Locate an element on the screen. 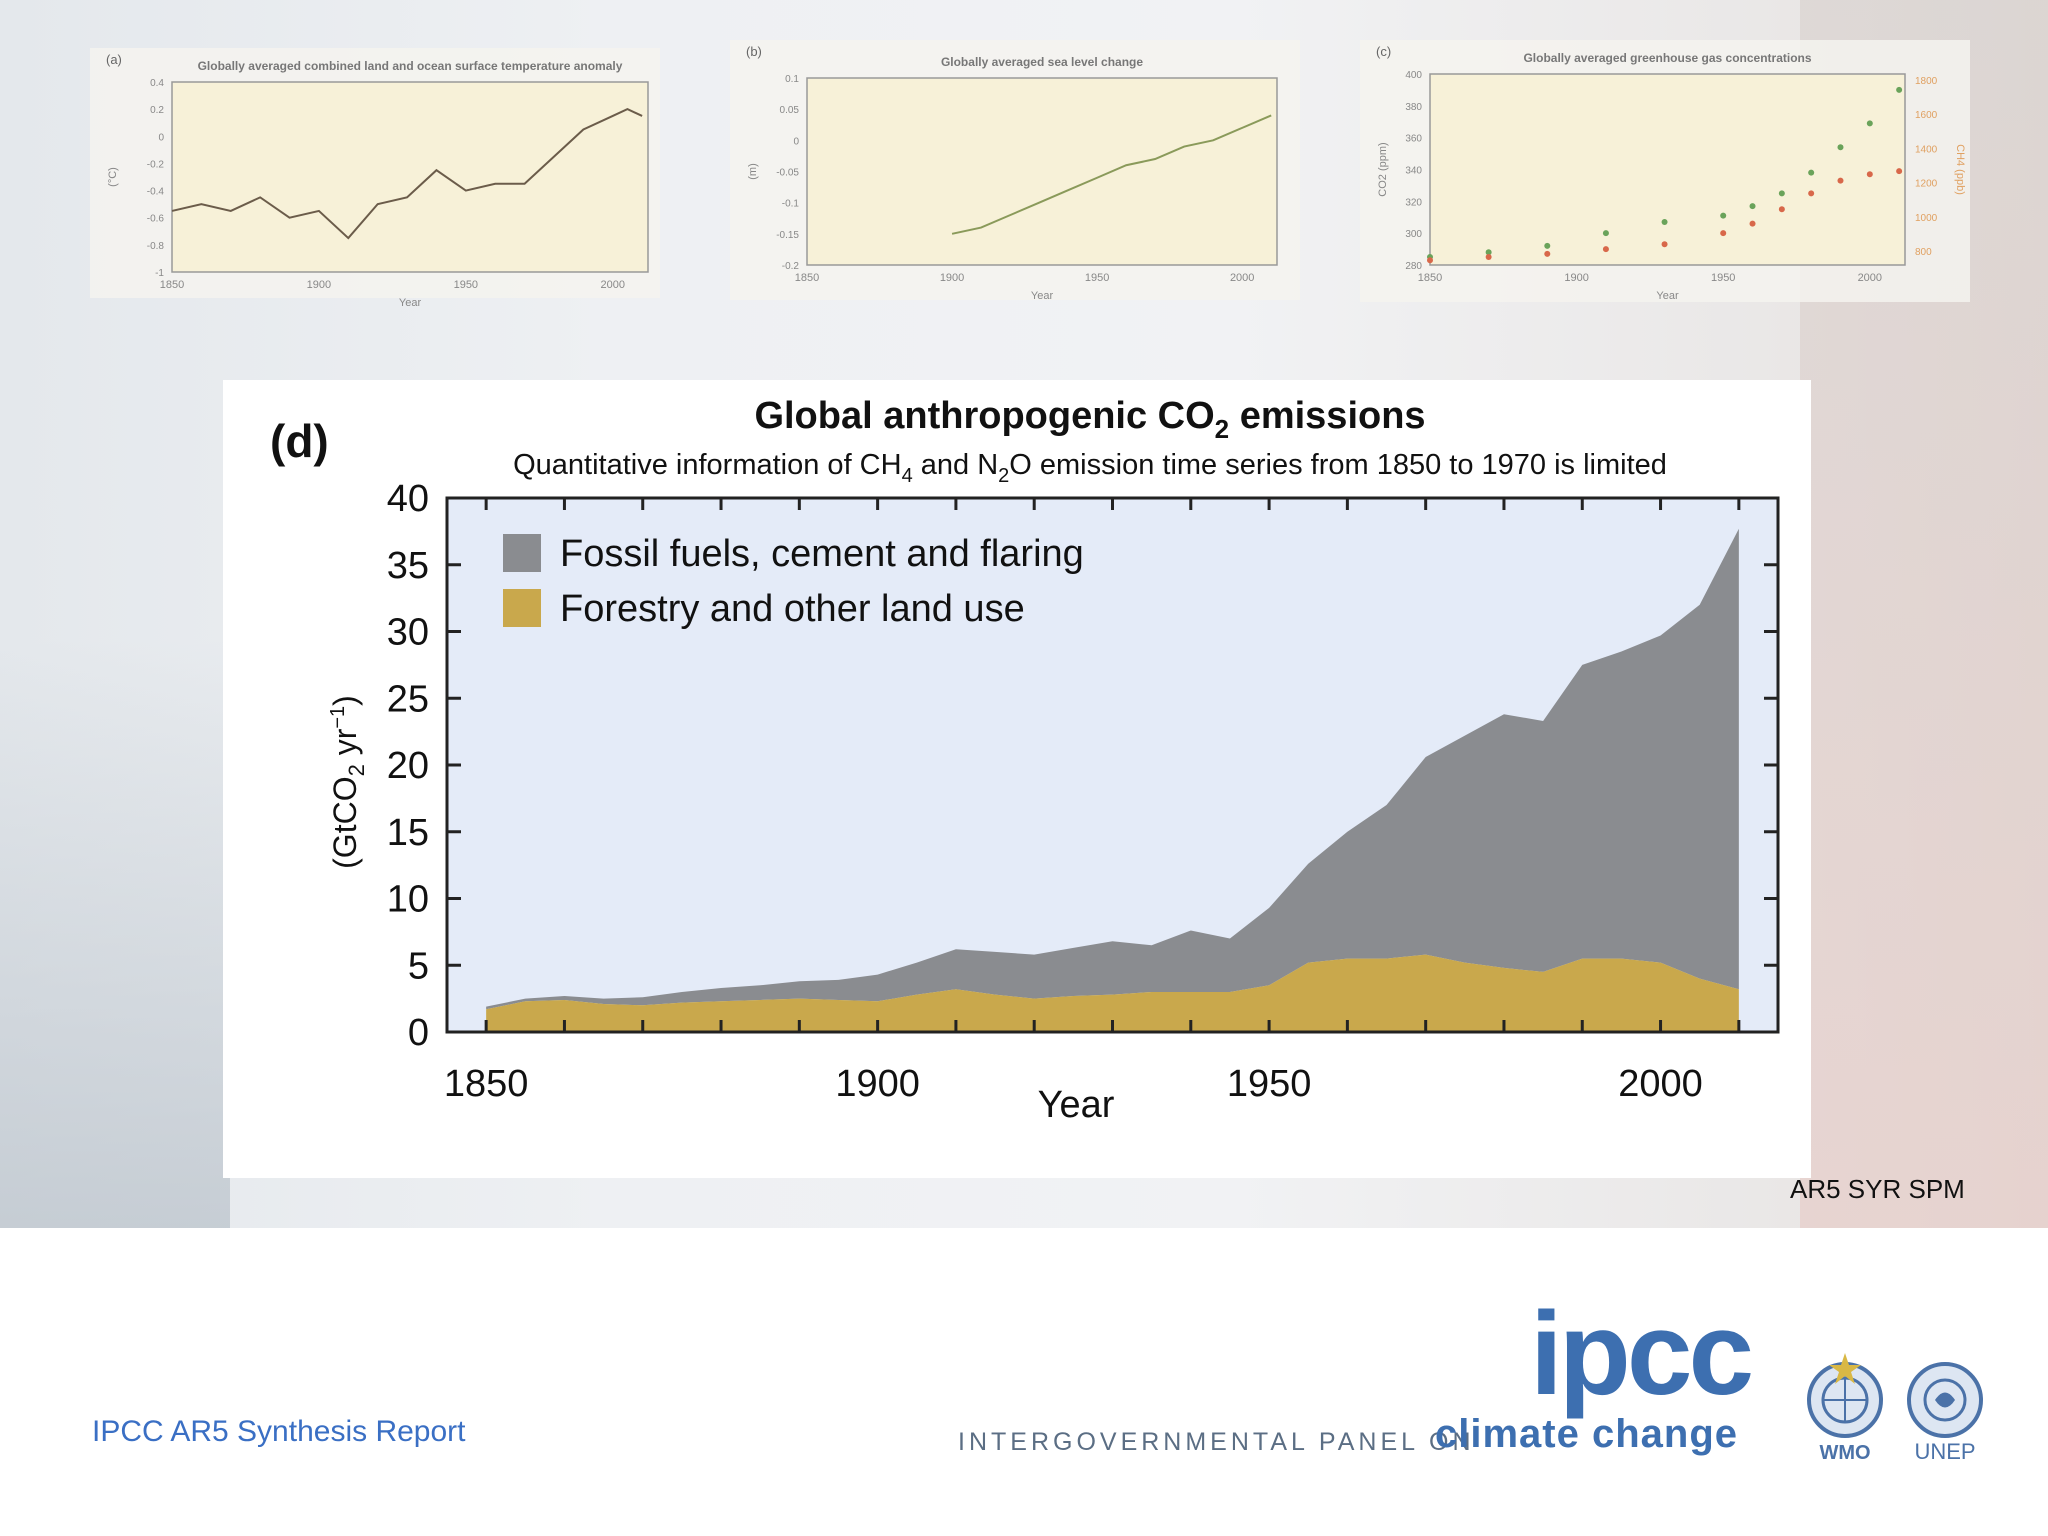  panel-label-d: (d) is located at coordinates (299, 441).